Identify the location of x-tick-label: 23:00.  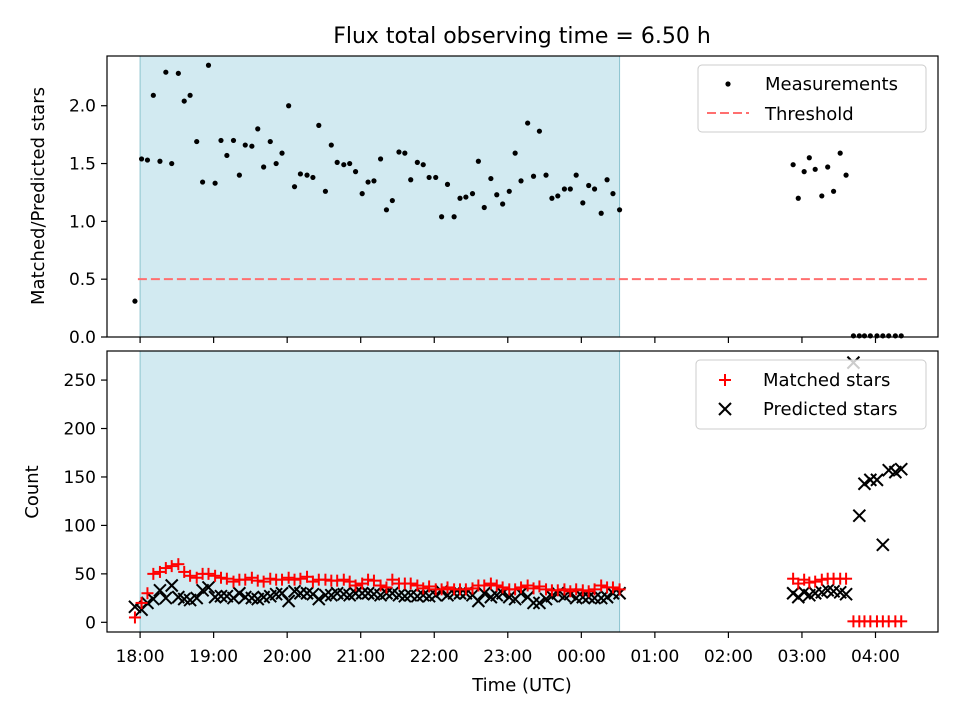
(507, 657).